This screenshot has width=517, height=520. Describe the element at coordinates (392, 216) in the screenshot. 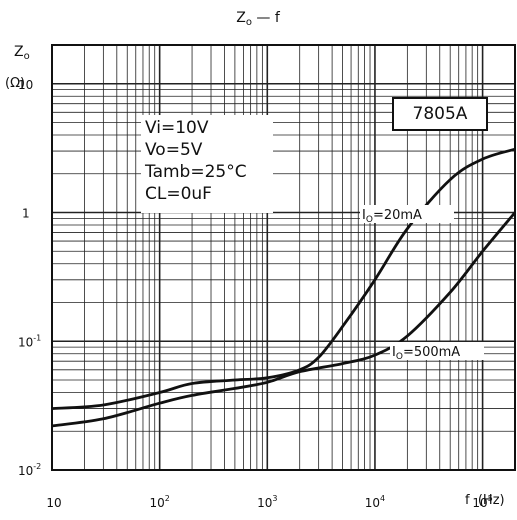

I see `series-label-0: IO=20mA` at that location.